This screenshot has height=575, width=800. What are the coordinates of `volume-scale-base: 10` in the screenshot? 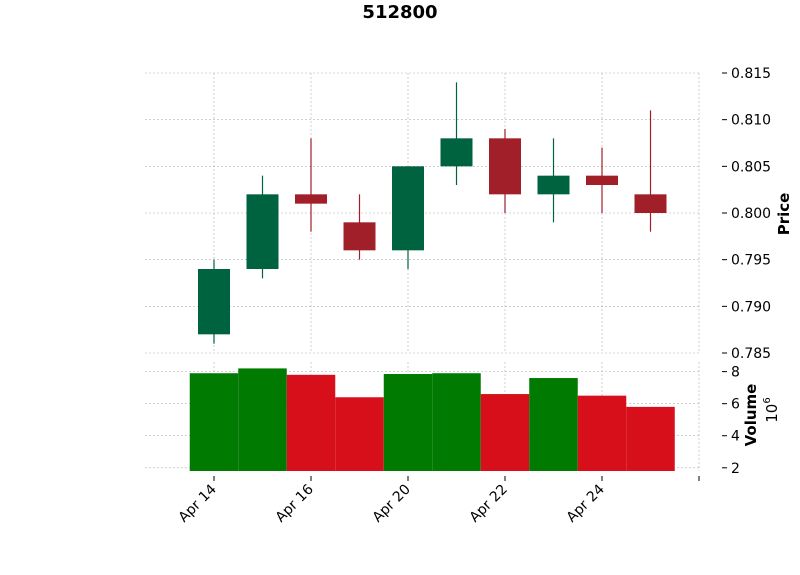 It's located at (772, 413).